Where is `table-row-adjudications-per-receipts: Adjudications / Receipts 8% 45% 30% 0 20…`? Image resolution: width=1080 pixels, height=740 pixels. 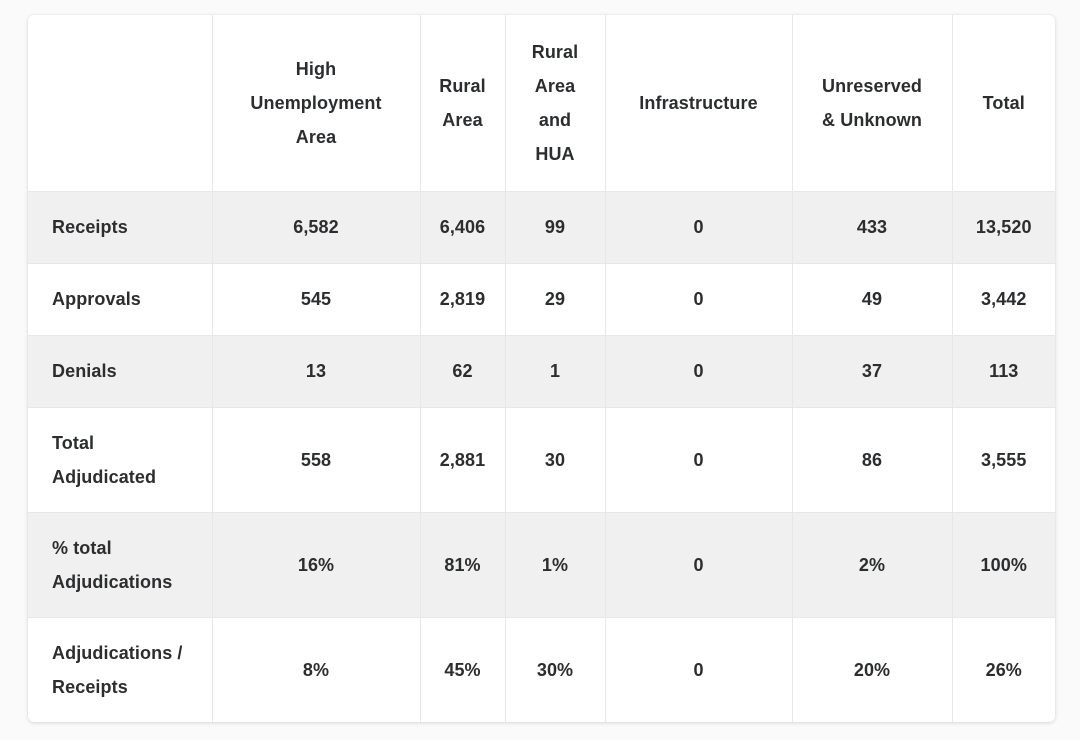
table-row-adjudications-per-receipts: Adjudications / Receipts 8% 45% 30% 0 20… is located at coordinates (541, 669).